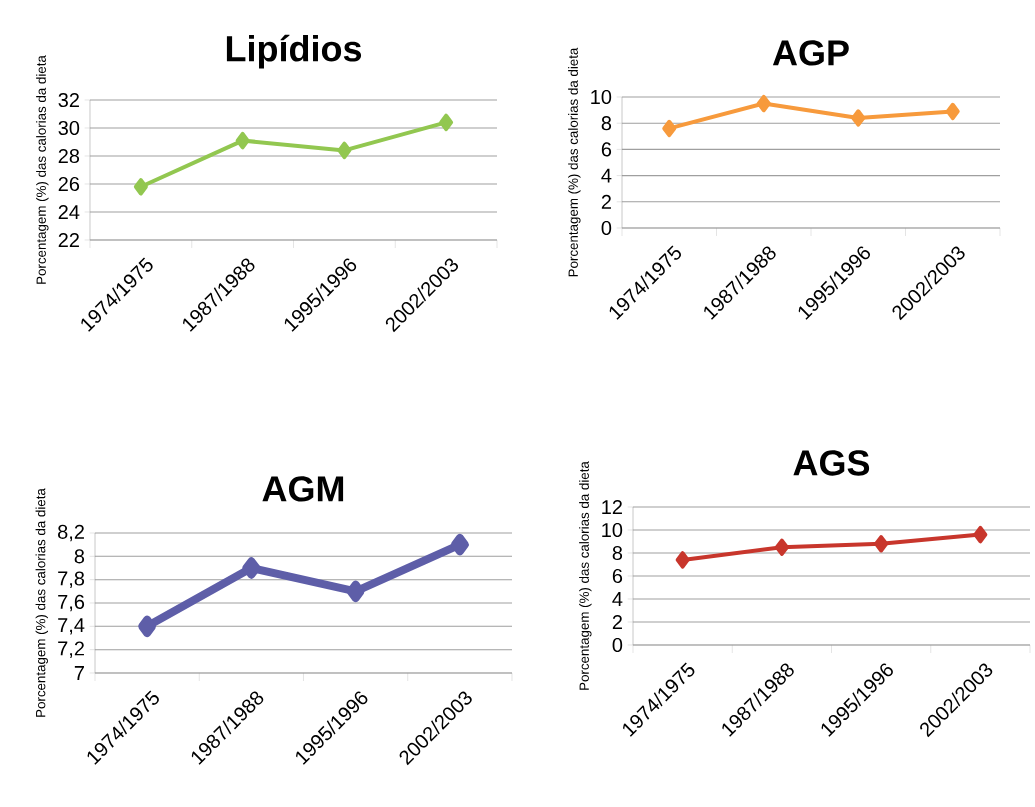  I want to click on y-tick-label: 7, so click(79, 673).